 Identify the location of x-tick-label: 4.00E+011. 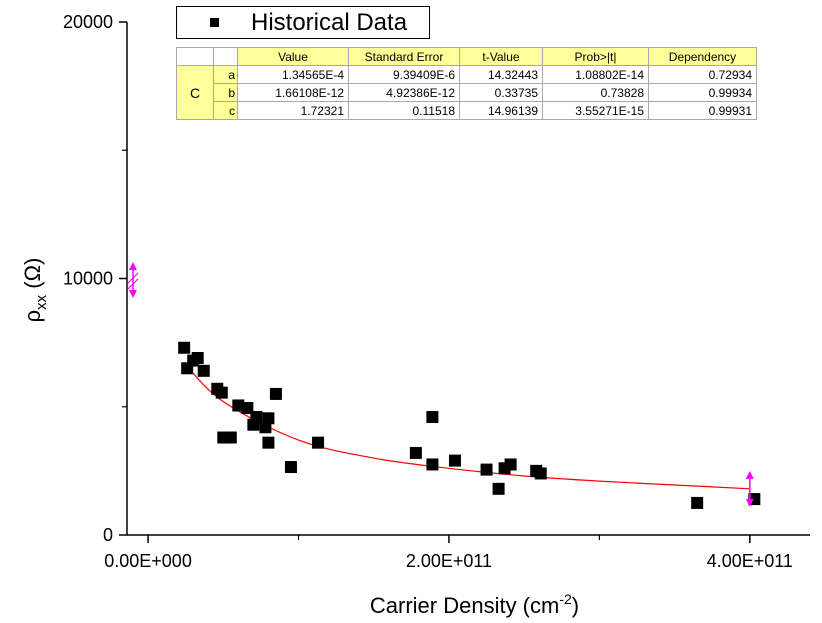
(750, 561).